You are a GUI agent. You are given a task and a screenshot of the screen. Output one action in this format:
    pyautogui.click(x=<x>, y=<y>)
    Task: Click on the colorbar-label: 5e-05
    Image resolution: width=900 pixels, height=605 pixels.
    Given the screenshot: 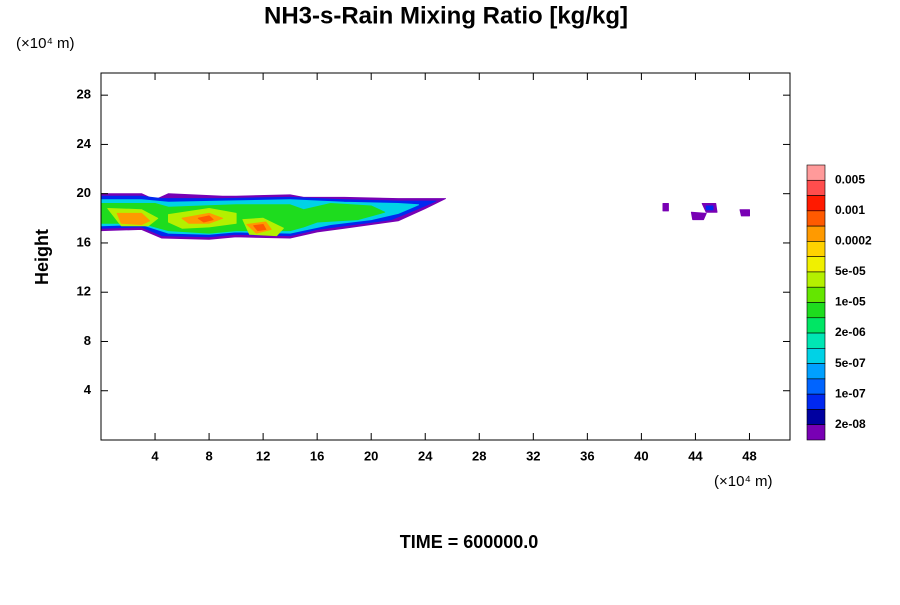 What is the action you would take?
    pyautogui.click(x=850, y=271)
    